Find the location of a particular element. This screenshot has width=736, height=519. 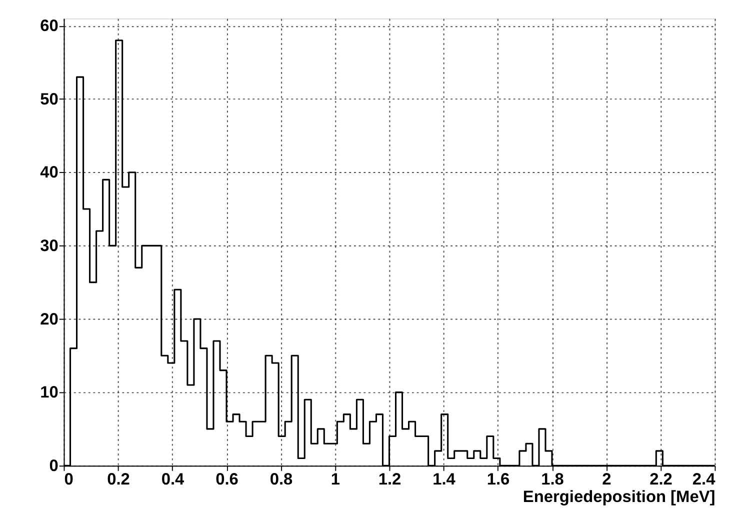

y-tick-label: 30 is located at coordinates (49, 245).